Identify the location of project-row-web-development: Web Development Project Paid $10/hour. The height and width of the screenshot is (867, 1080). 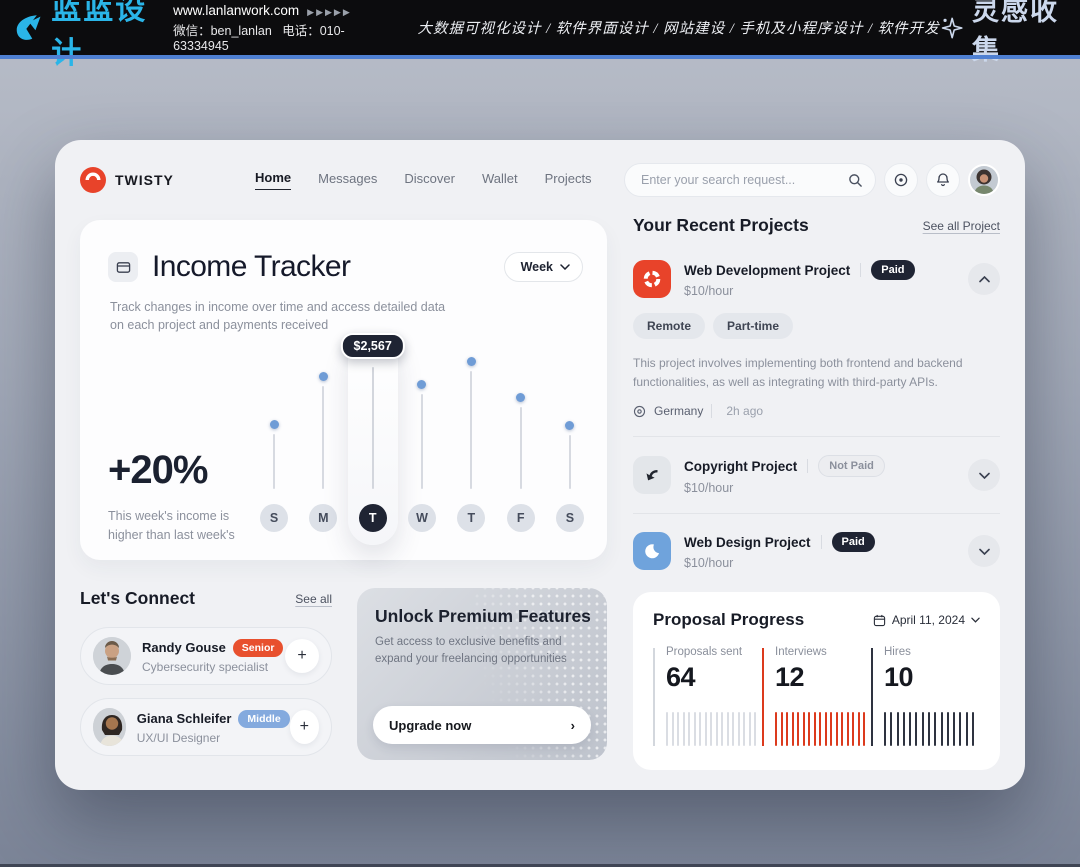
(816, 279).